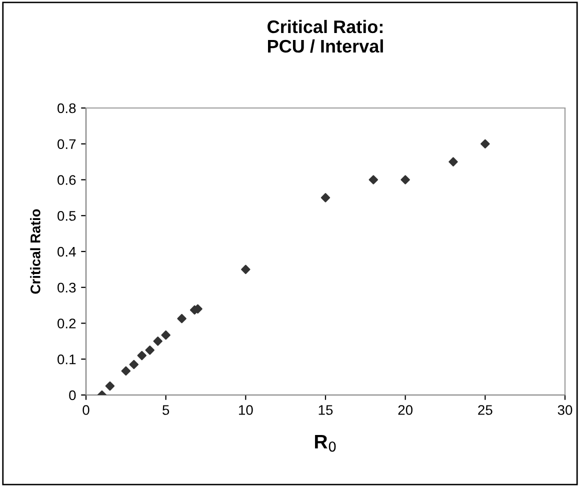 The image size is (580, 487). Describe the element at coordinates (67, 144) in the screenshot. I see `y-tick-label: 0.7` at that location.